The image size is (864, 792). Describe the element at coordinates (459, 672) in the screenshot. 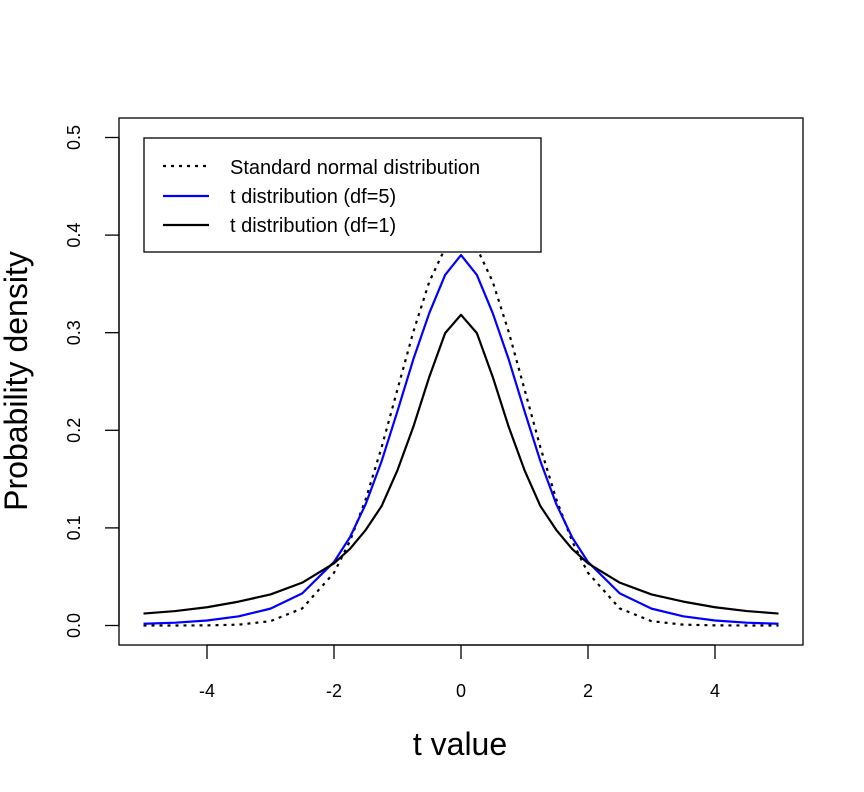

I see `x-axis: -4 -2 0 2 4` at that location.